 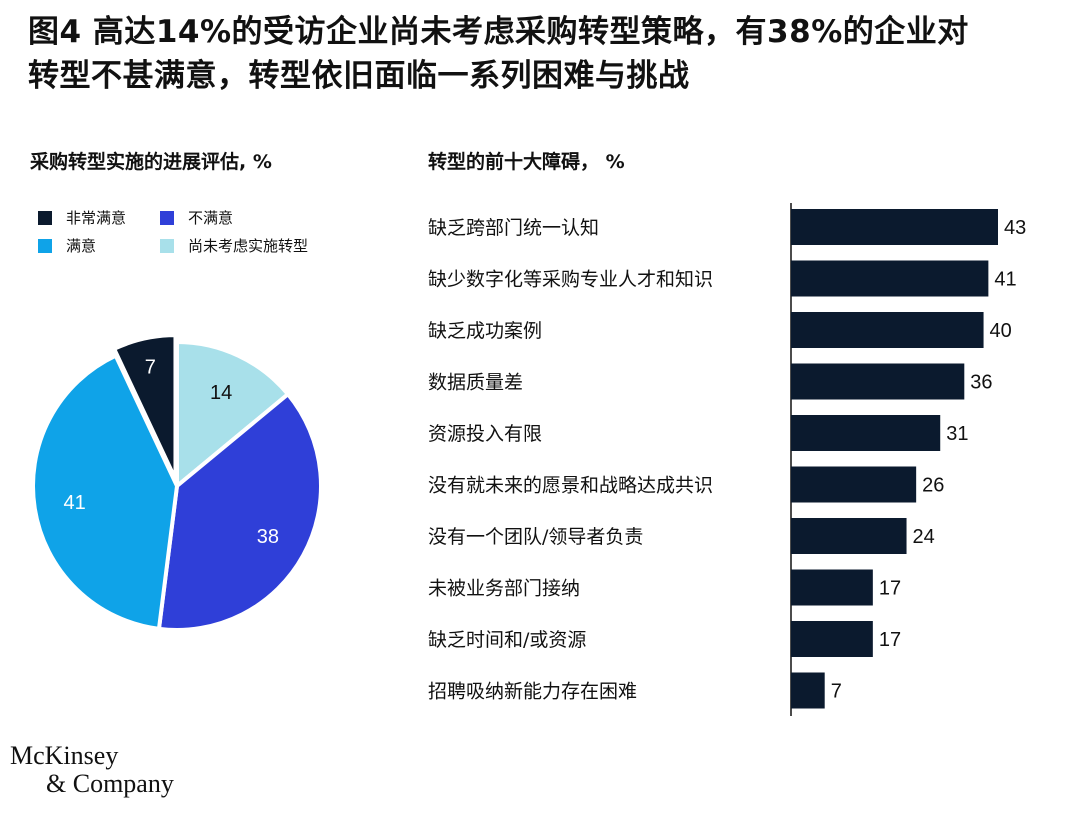 What do you see at coordinates (248, 246) in the screenshot?
I see `legend-label: 尚未考虑实施转型` at bounding box center [248, 246].